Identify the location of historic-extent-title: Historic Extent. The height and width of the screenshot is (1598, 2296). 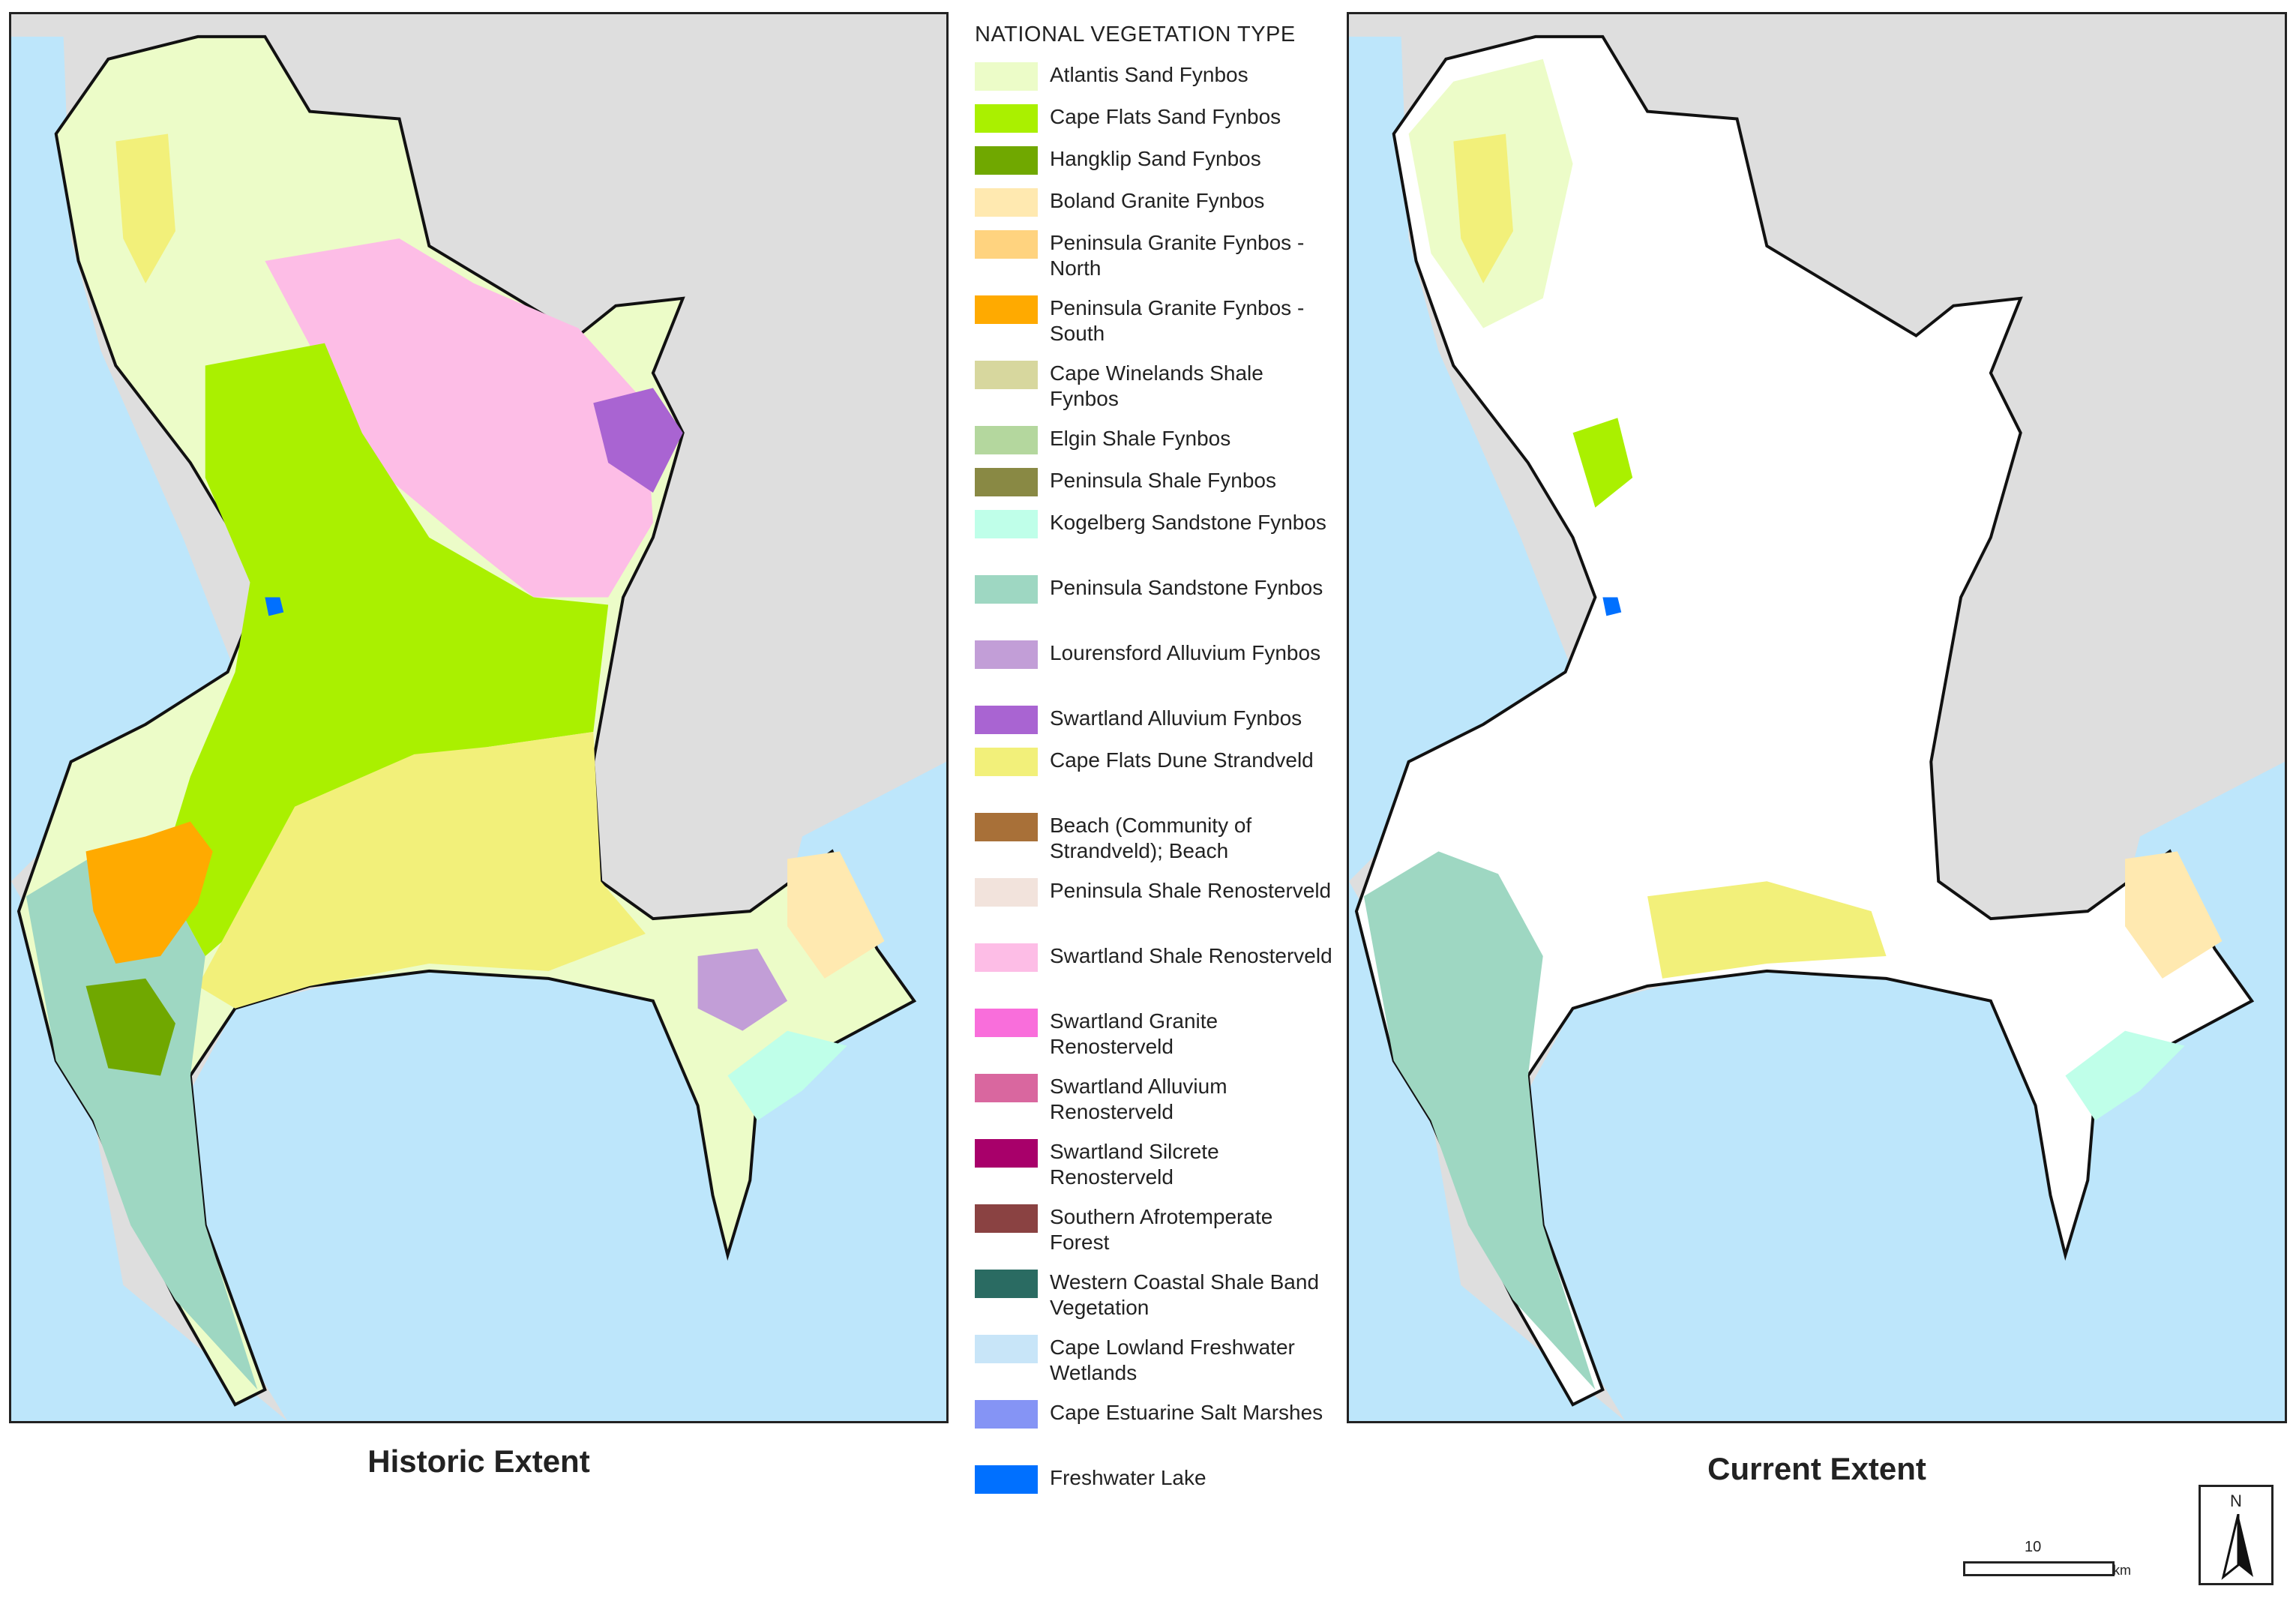
(478, 1461).